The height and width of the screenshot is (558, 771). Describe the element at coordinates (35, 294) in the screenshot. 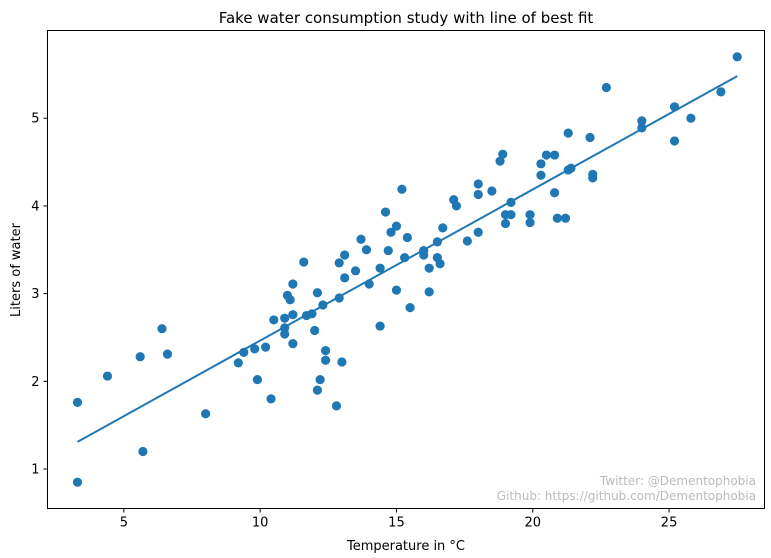

I see `y-tick-label: 3` at that location.